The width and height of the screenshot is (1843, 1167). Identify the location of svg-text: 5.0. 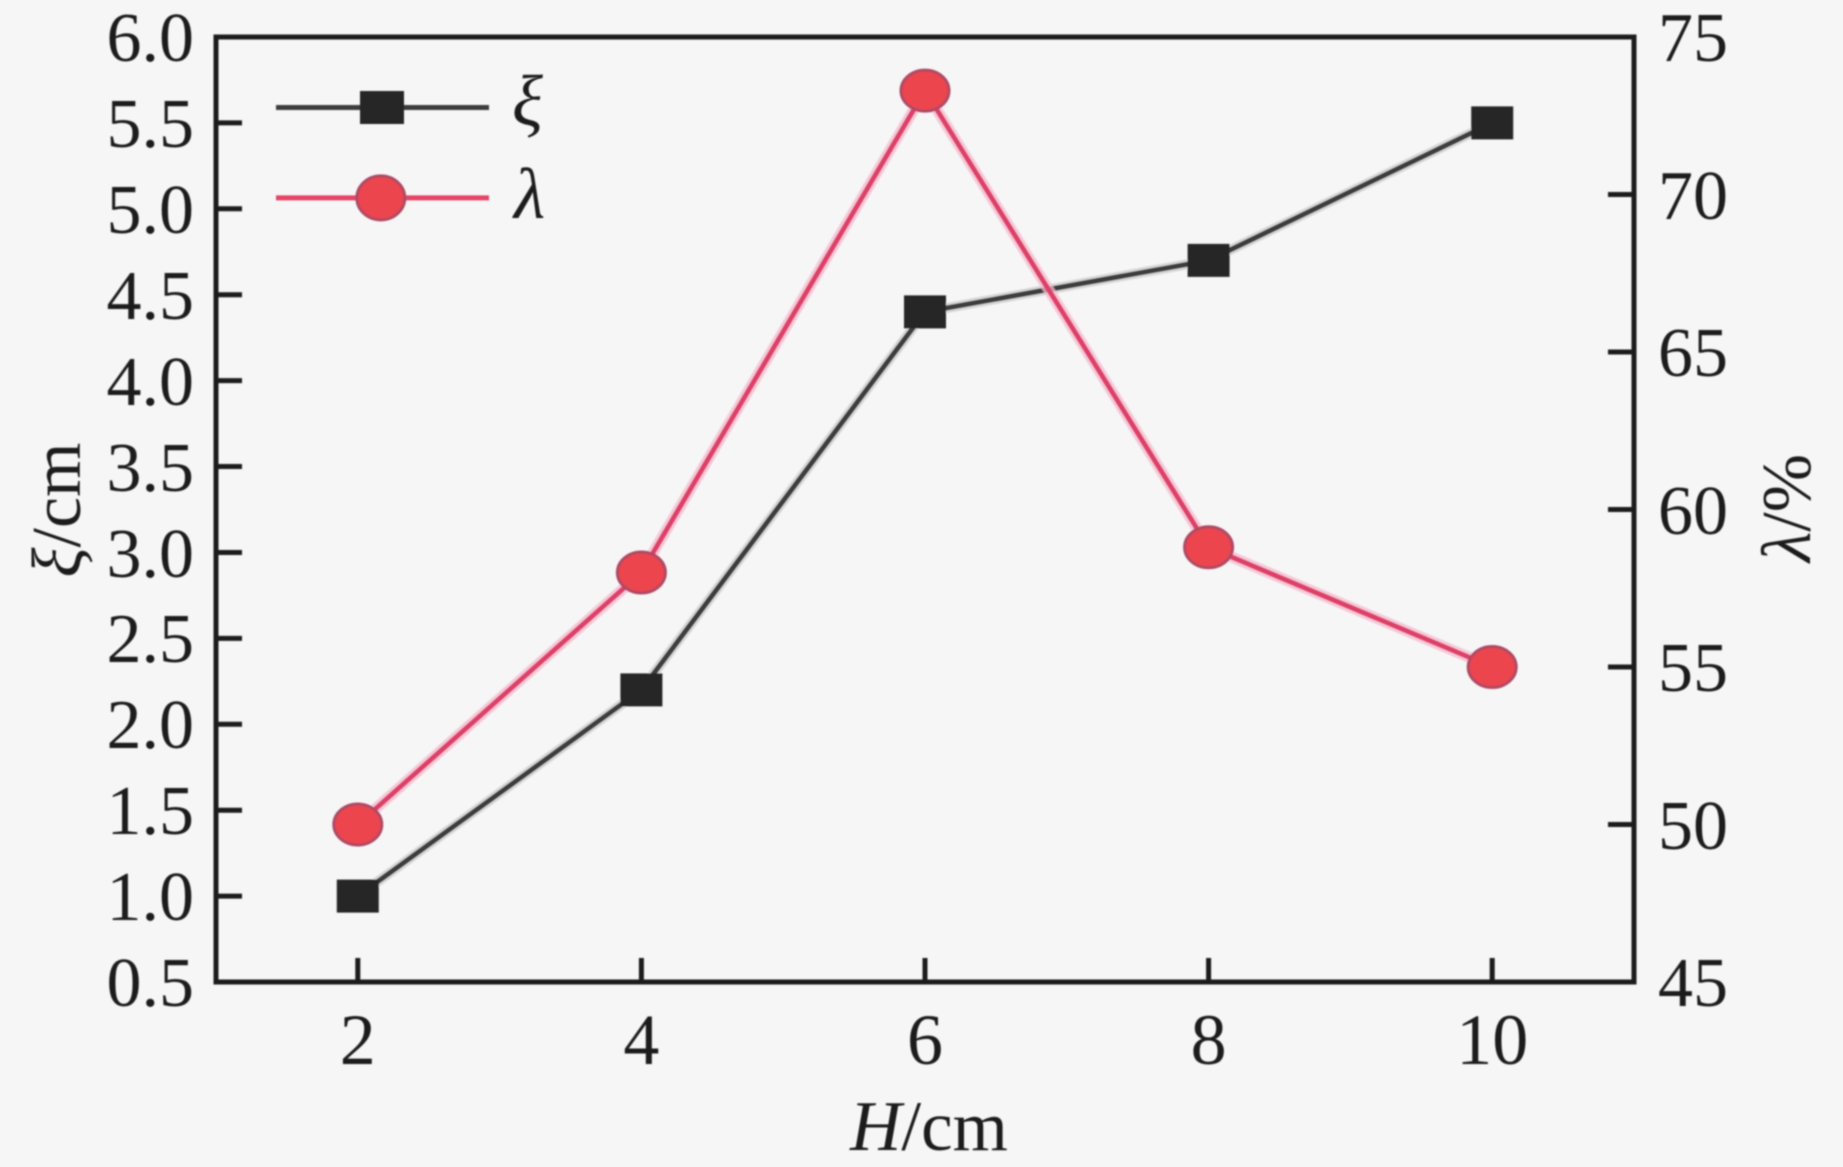
(151, 210).